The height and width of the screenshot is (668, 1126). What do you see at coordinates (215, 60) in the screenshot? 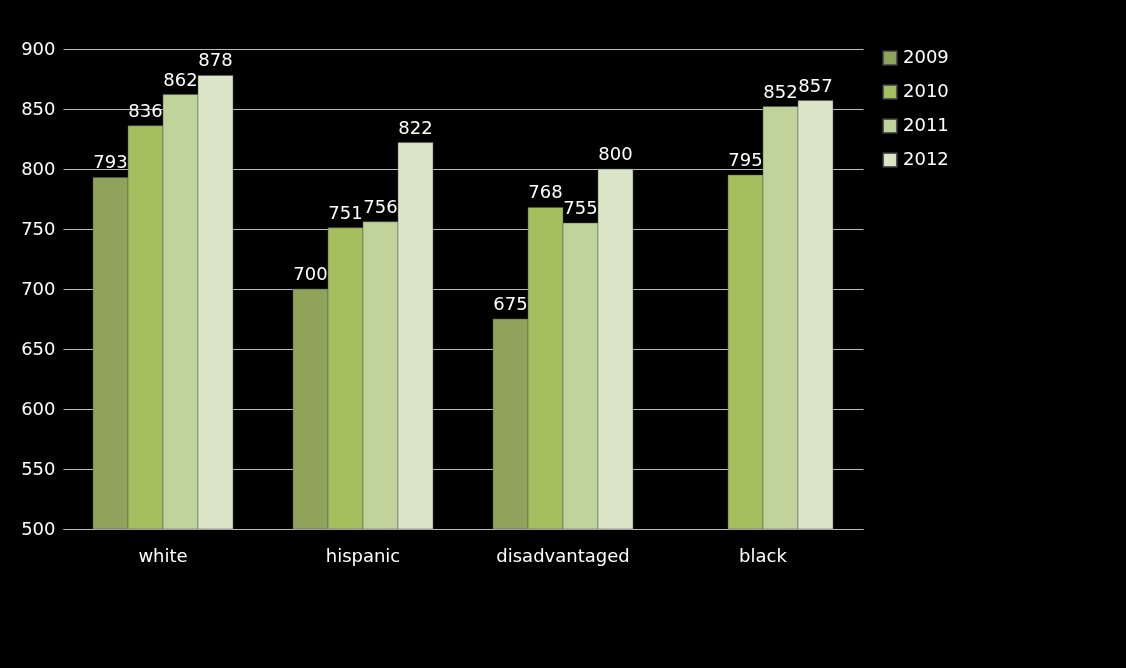
I see `data-label: 878` at bounding box center [215, 60].